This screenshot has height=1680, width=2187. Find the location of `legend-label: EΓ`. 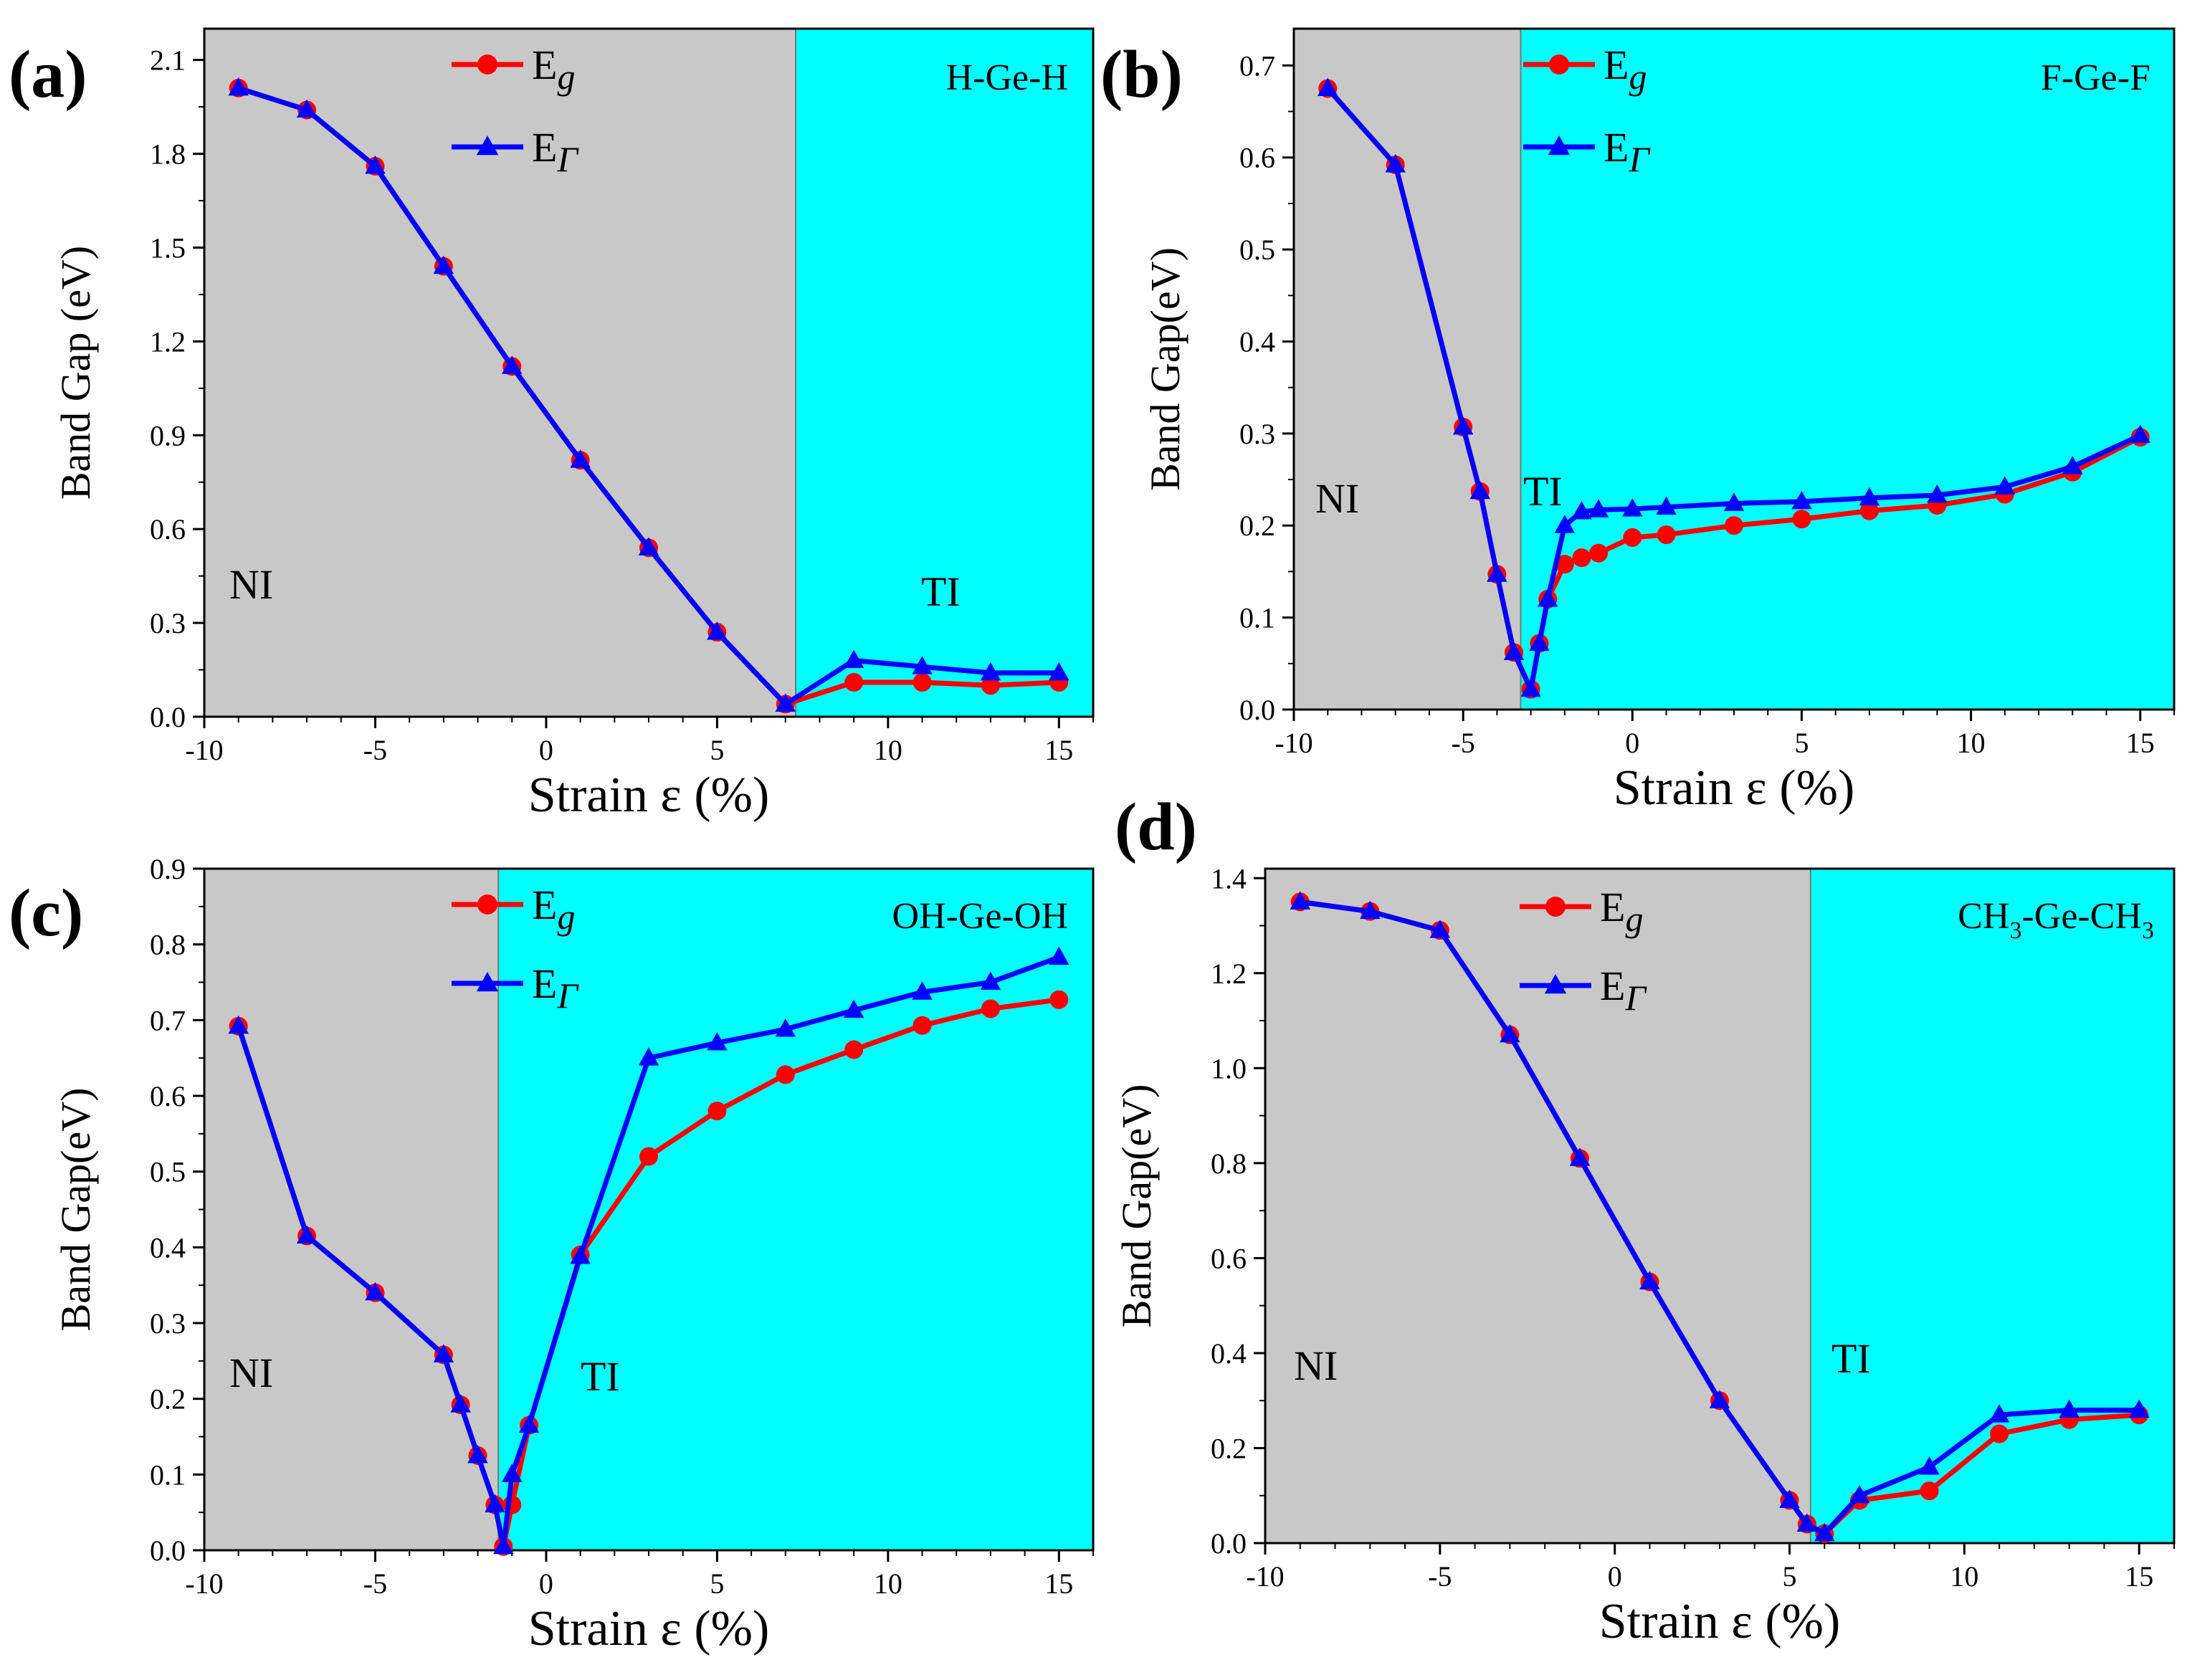

legend-label: EΓ is located at coordinates (555, 988).